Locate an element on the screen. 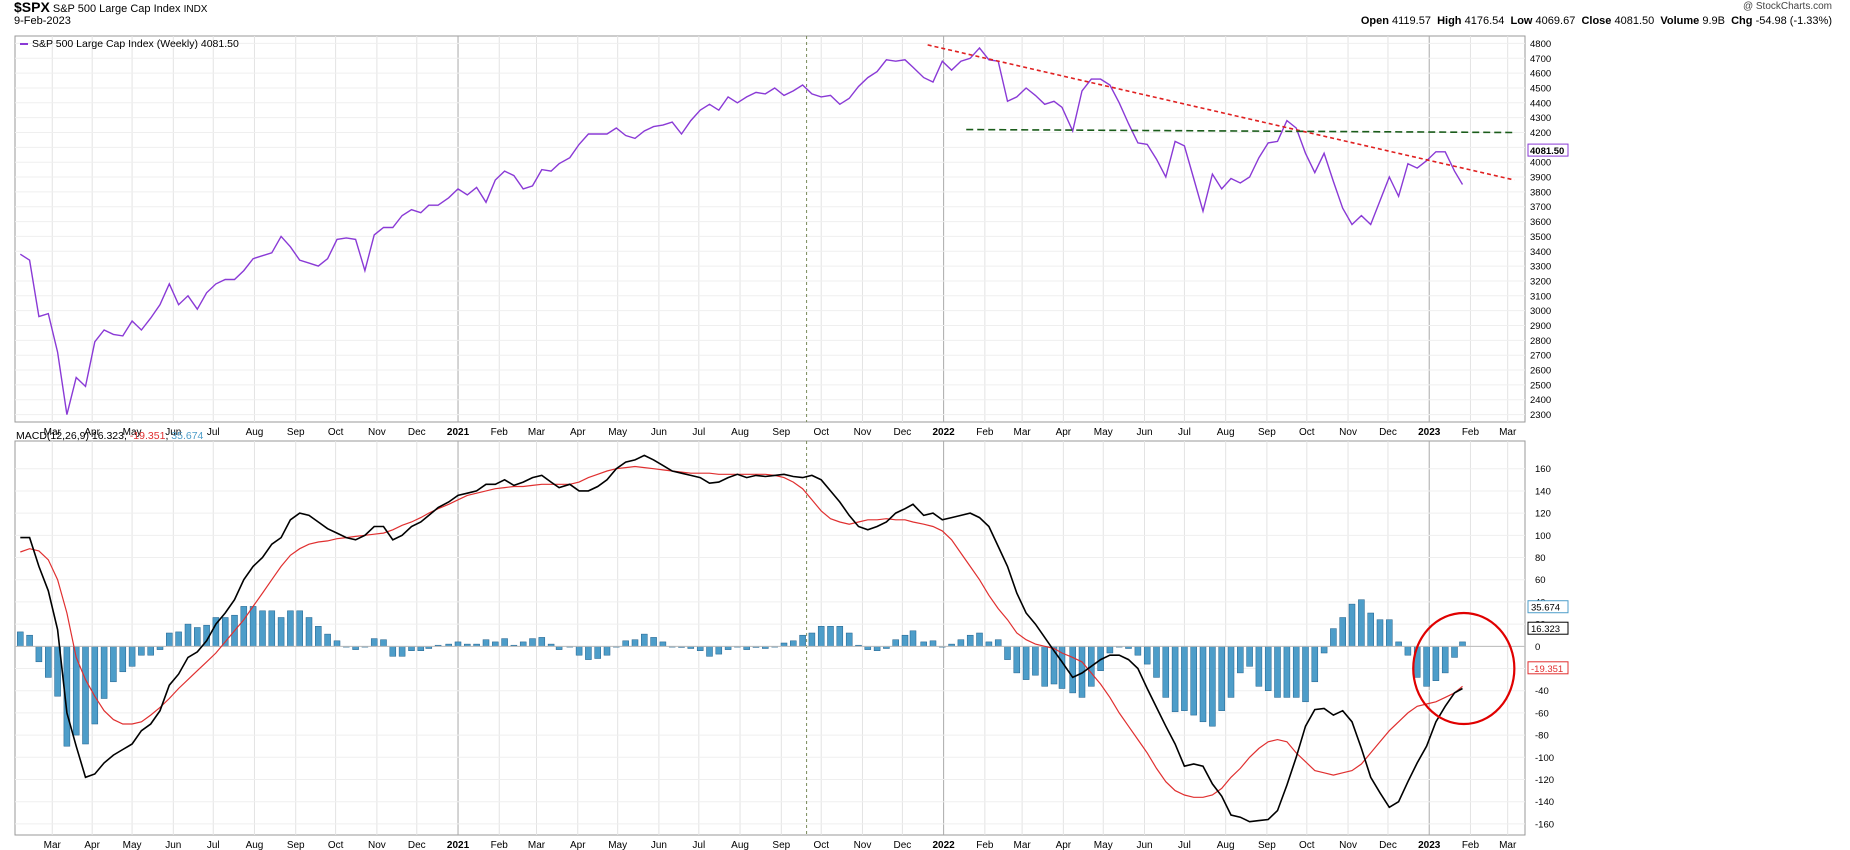 The height and width of the screenshot is (850, 1850). macd-legend-macd: 16.323, is located at coordinates (111, 436).